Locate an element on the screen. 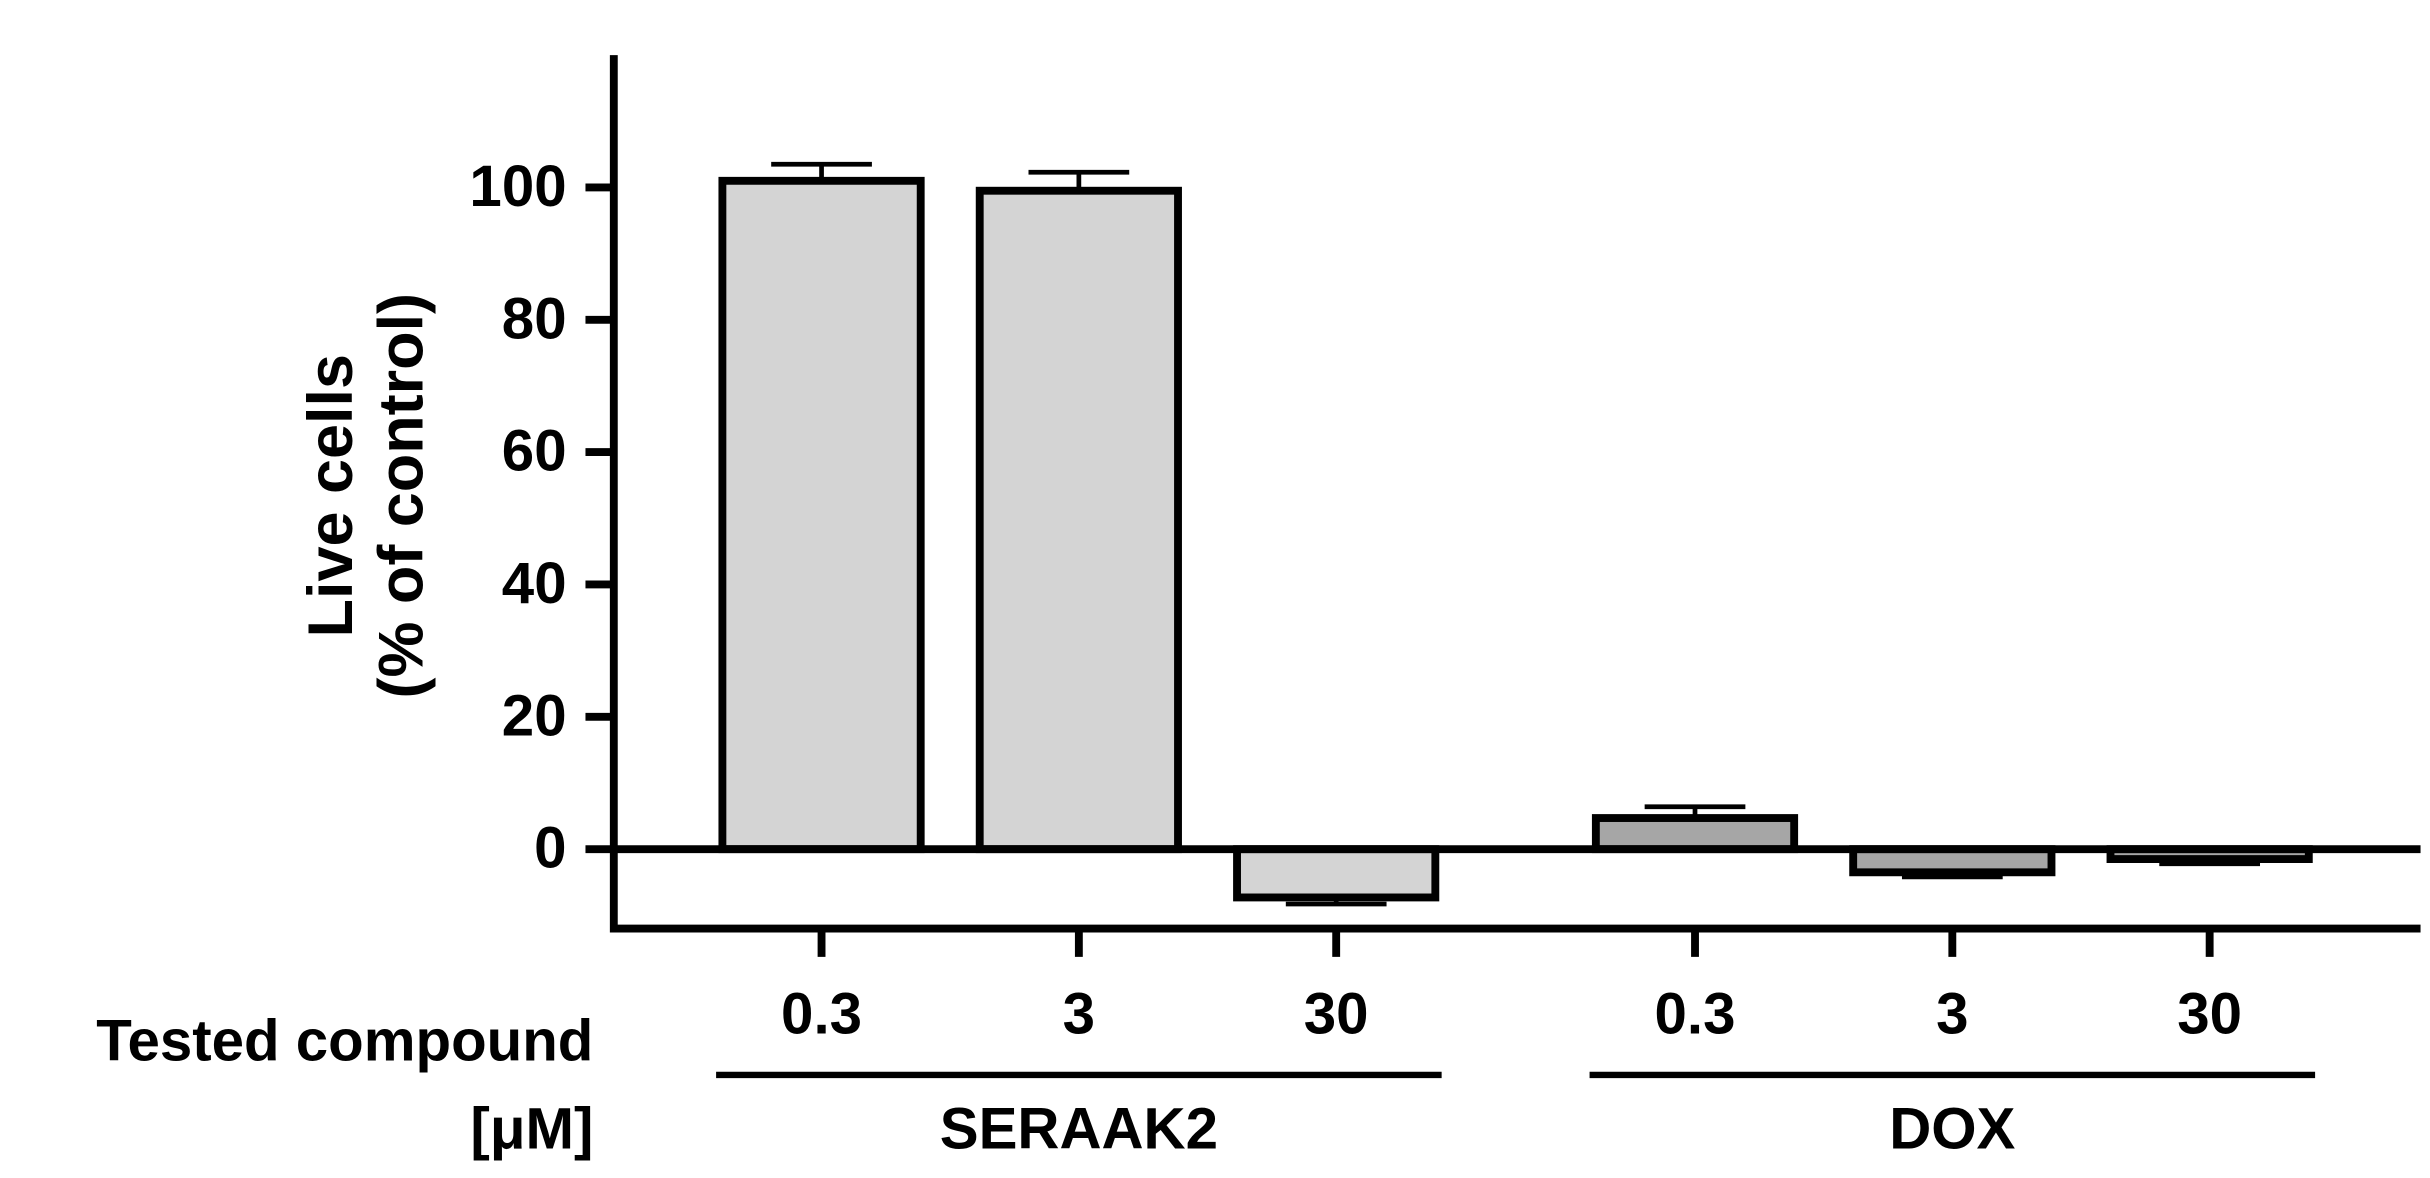  y-tick-label: 20 is located at coordinates (534, 715).